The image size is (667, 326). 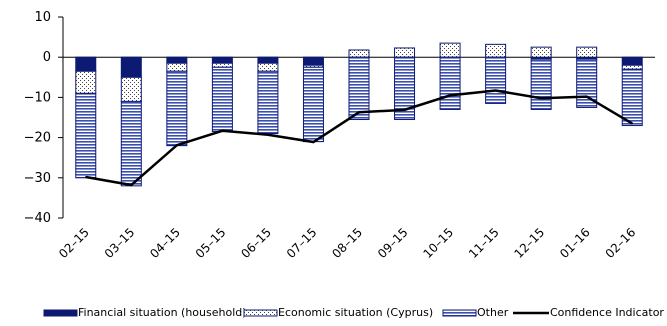 I want to click on y-tick-label: 0, so click(x=47, y=57).